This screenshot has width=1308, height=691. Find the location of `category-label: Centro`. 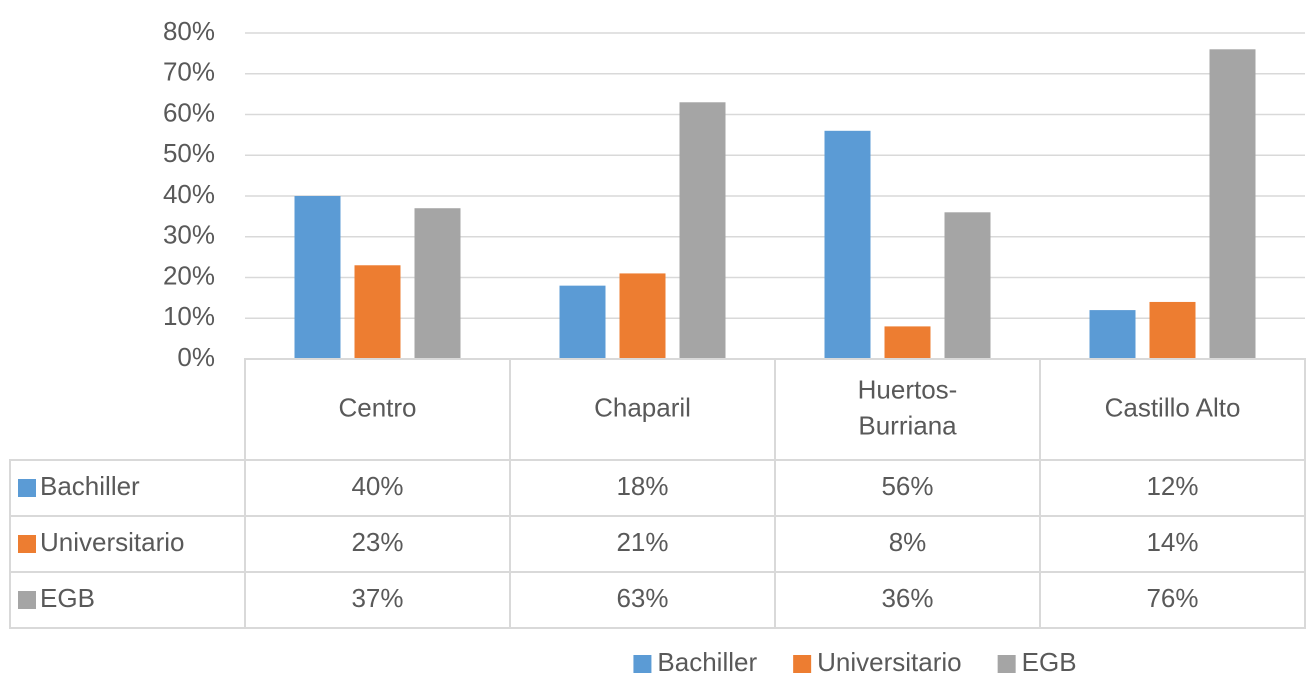

category-label: Centro is located at coordinates (377, 407).